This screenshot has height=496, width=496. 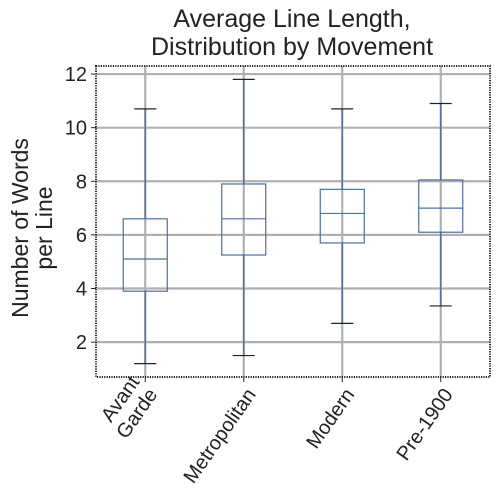 I want to click on y-tick-label: 8, so click(x=81, y=182).